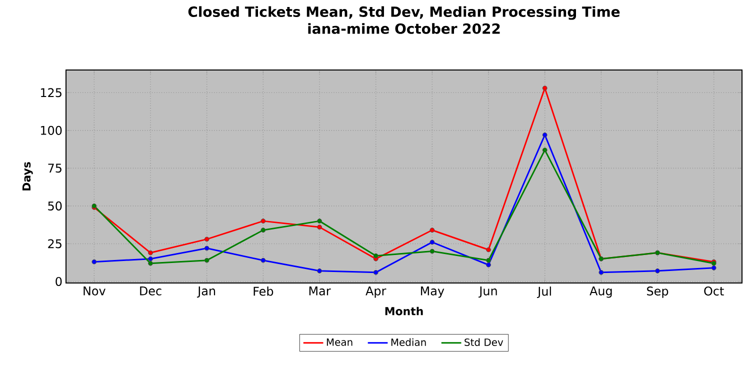 This screenshot has height=378, width=752. I want to click on legend-label: Std Dev, so click(484, 342).